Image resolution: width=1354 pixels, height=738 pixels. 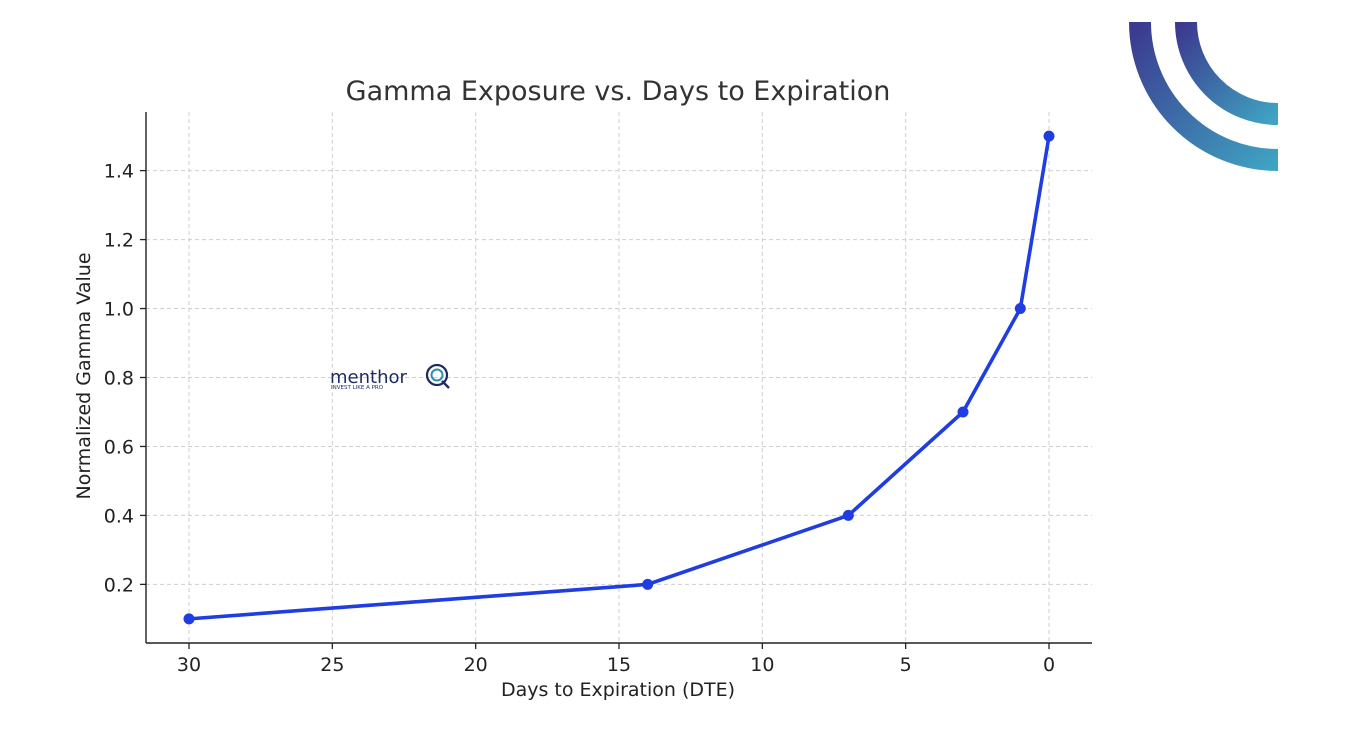 What do you see at coordinates (119, 379) in the screenshot?
I see `y-tick-label: 0.8` at bounding box center [119, 379].